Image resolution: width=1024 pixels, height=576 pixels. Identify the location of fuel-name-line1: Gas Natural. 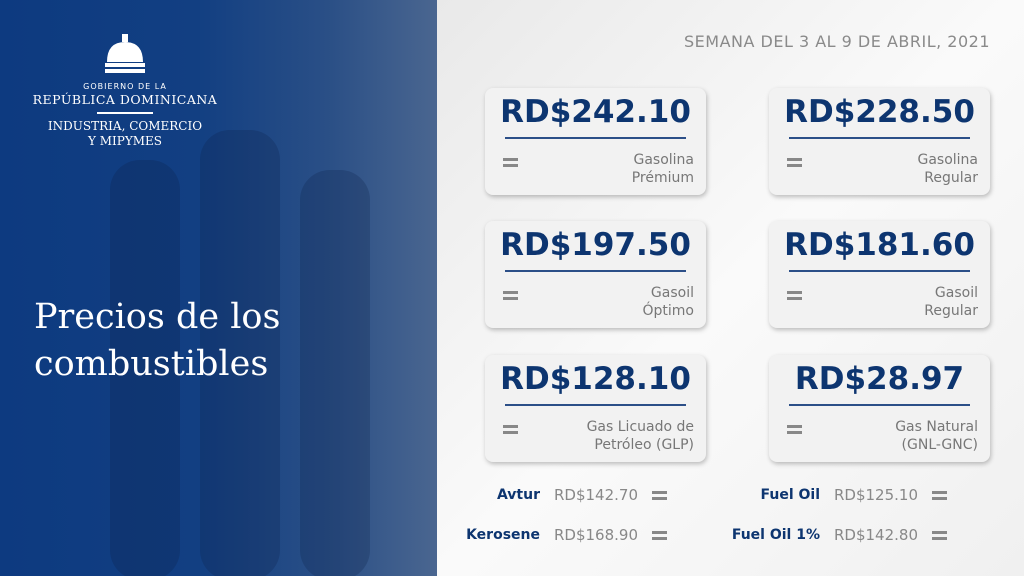
(936, 427).